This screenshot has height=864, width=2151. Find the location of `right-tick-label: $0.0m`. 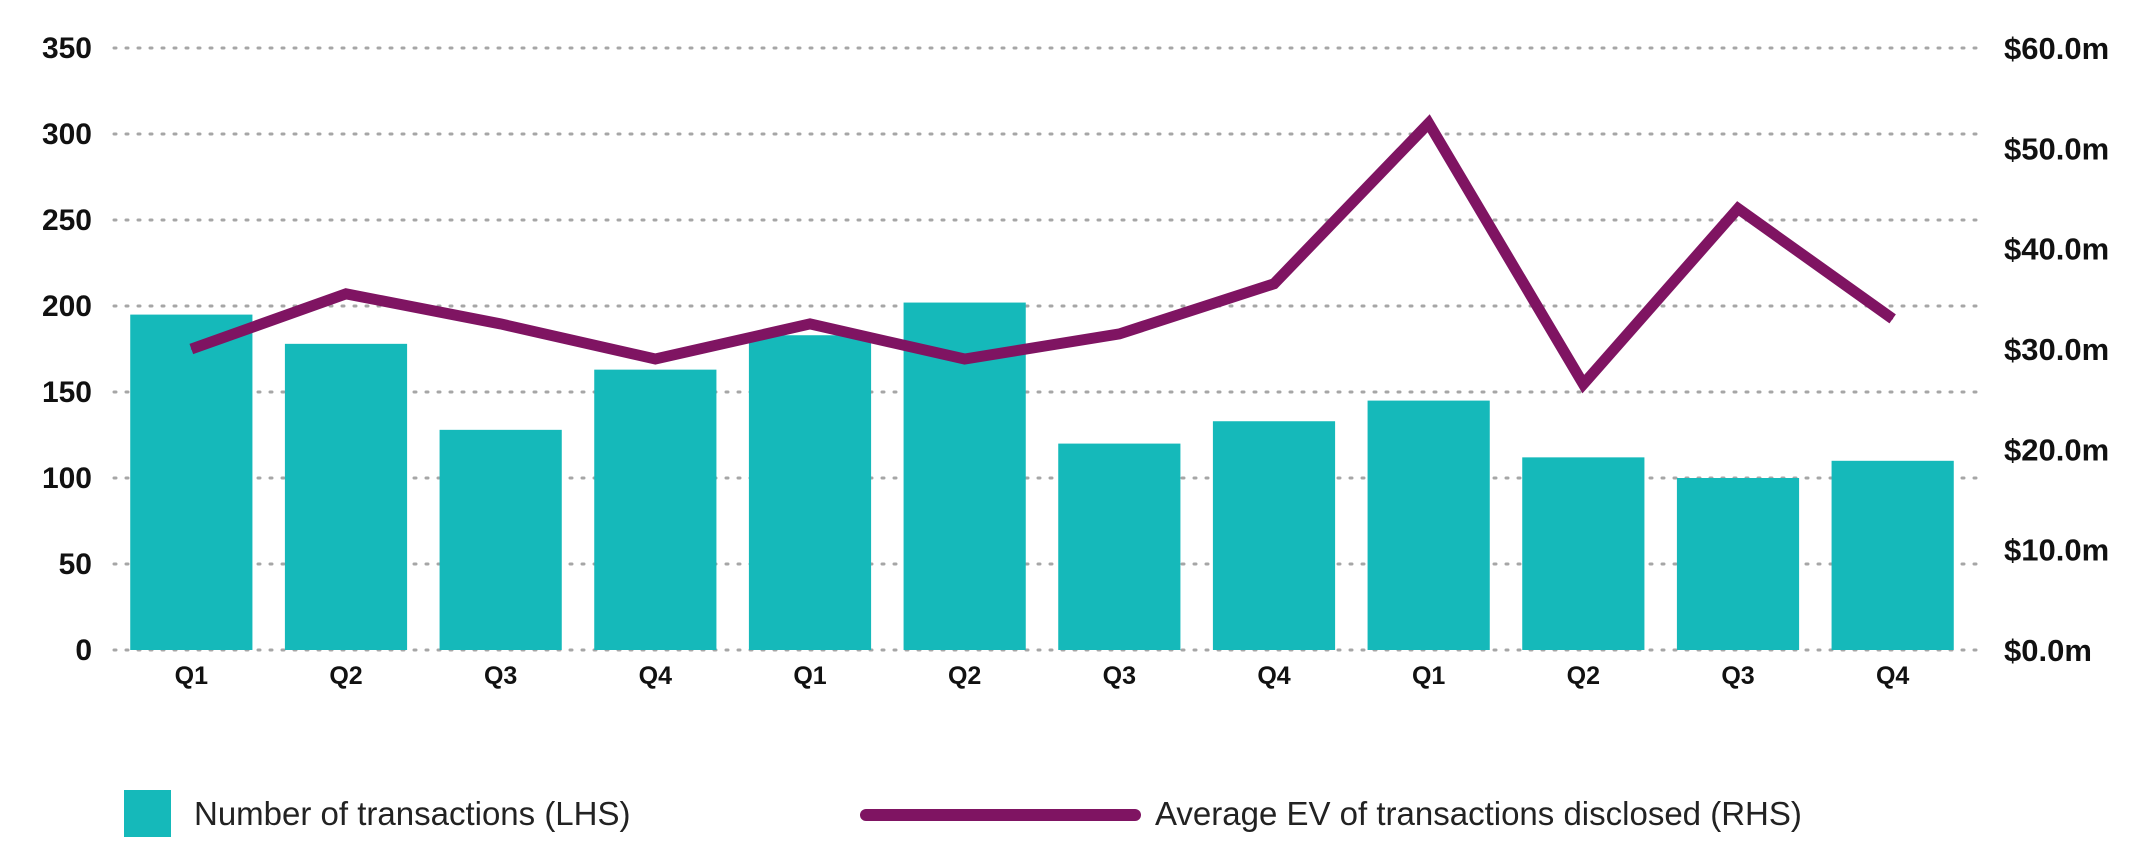

right-tick-label: $0.0m is located at coordinates (2048, 650).